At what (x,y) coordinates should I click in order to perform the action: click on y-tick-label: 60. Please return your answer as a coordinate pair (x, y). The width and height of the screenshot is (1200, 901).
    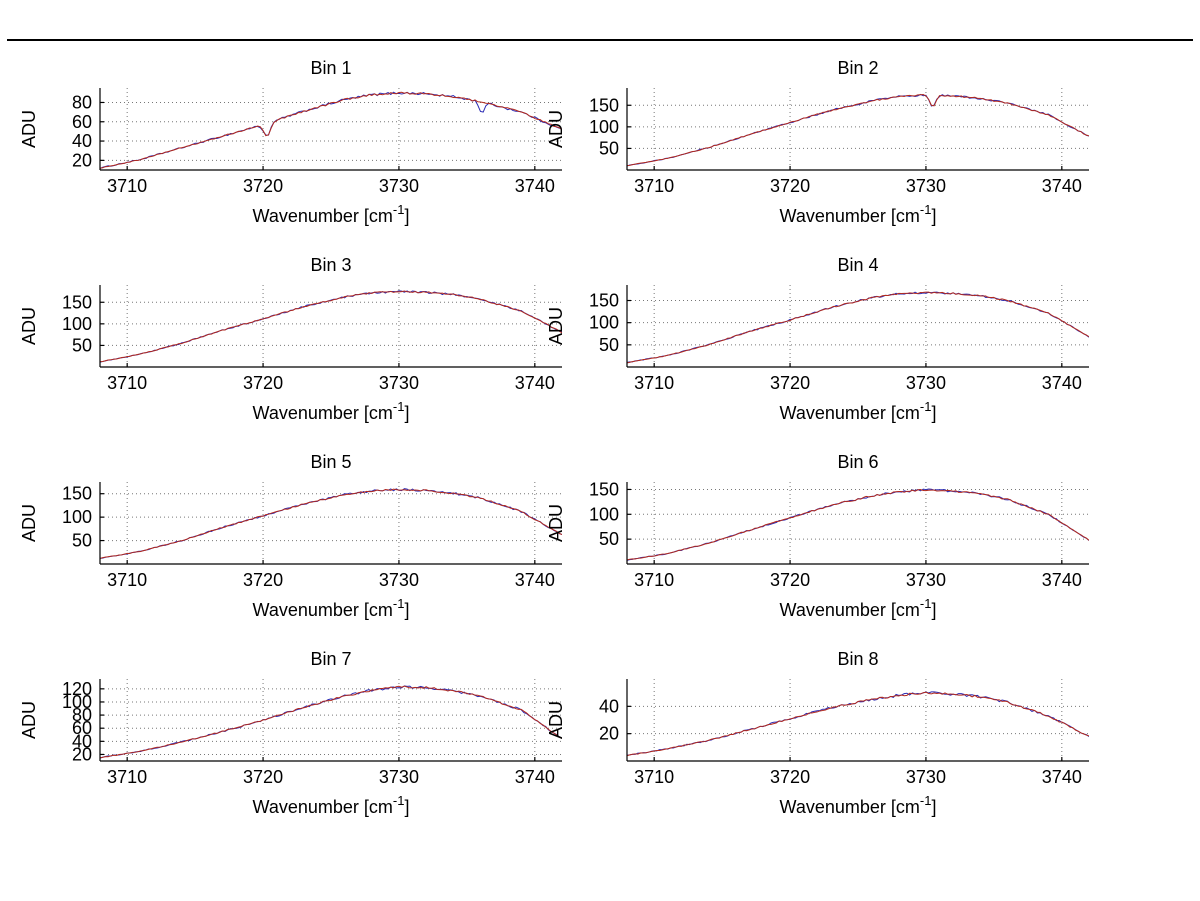
    Looking at the image, I should click on (82, 122).